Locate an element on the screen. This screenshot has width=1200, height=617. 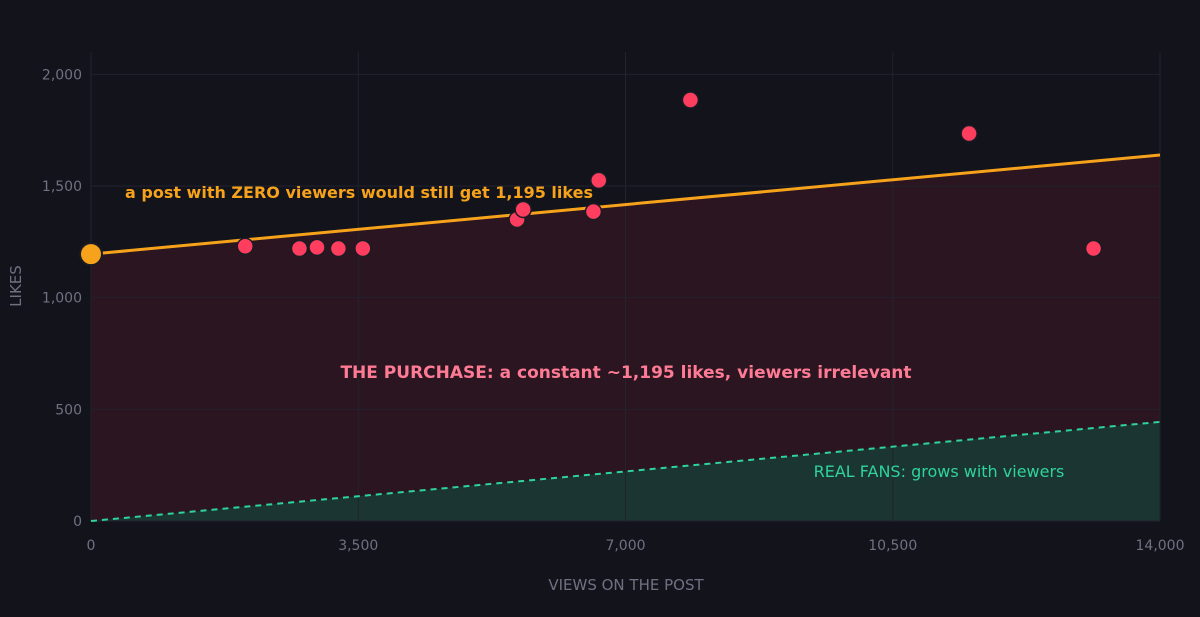
x-tick-label-0: 0 is located at coordinates (91, 546).